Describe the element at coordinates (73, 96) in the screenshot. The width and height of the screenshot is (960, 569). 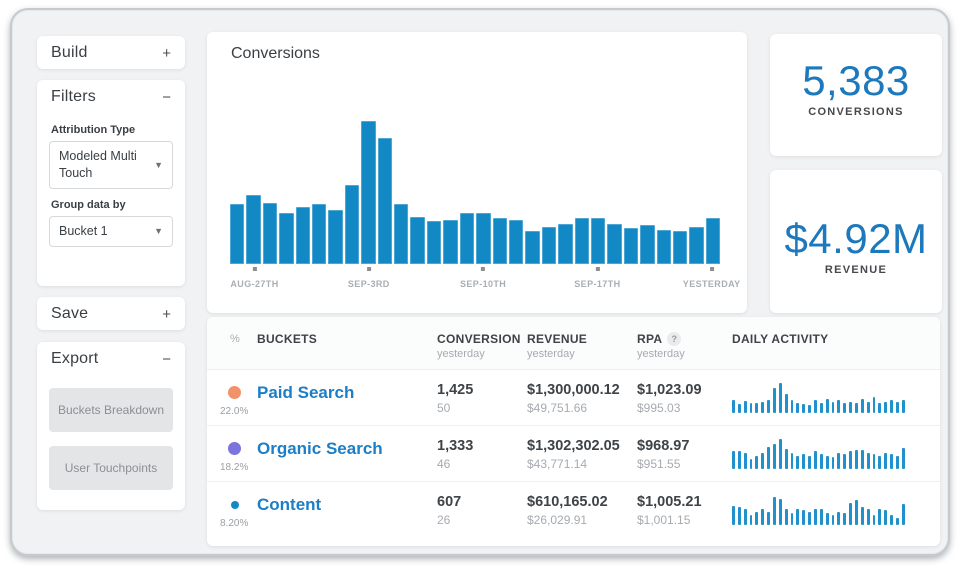
I see `filters-section-title: Filters` at that location.